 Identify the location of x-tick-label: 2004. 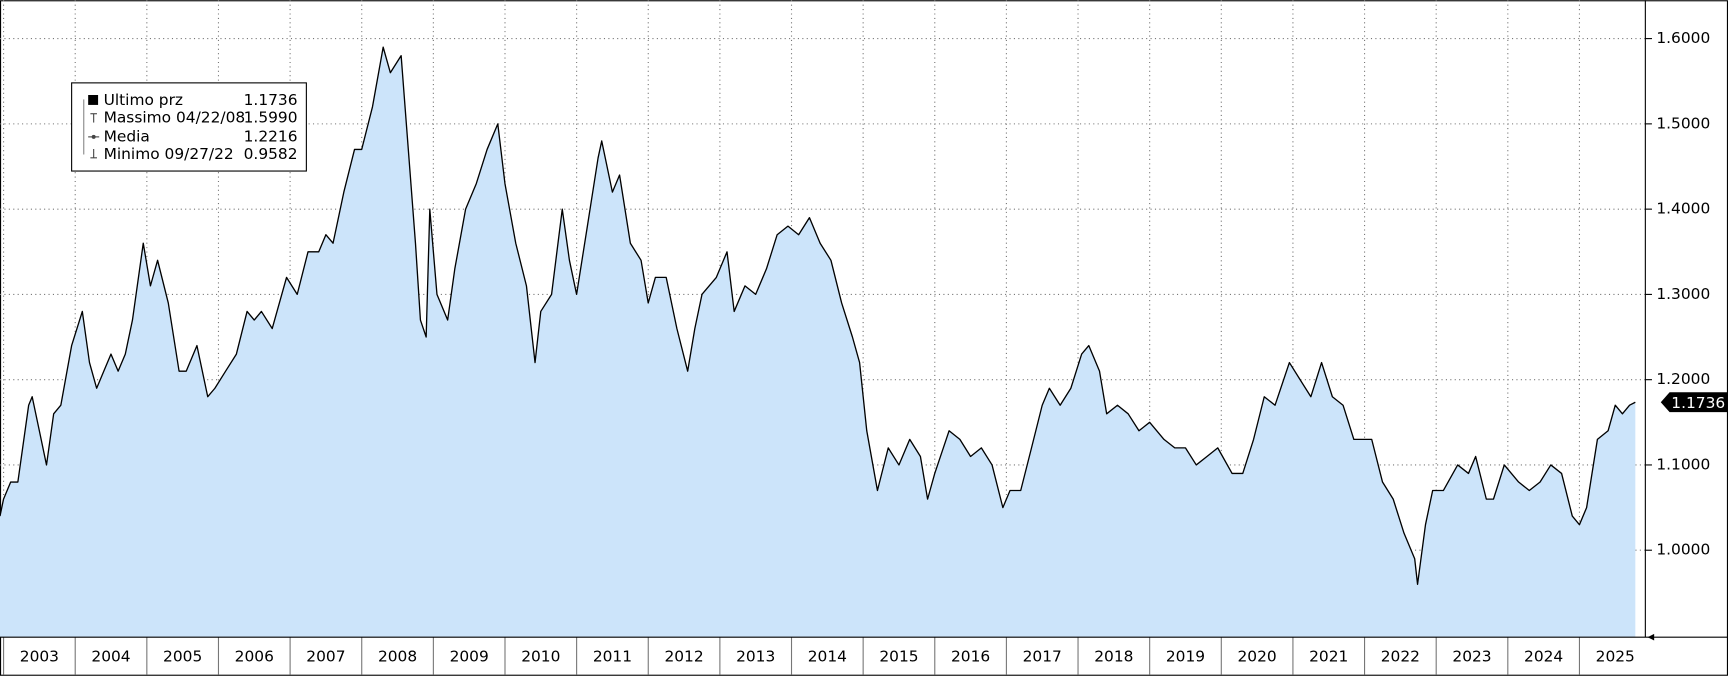
(110, 657).